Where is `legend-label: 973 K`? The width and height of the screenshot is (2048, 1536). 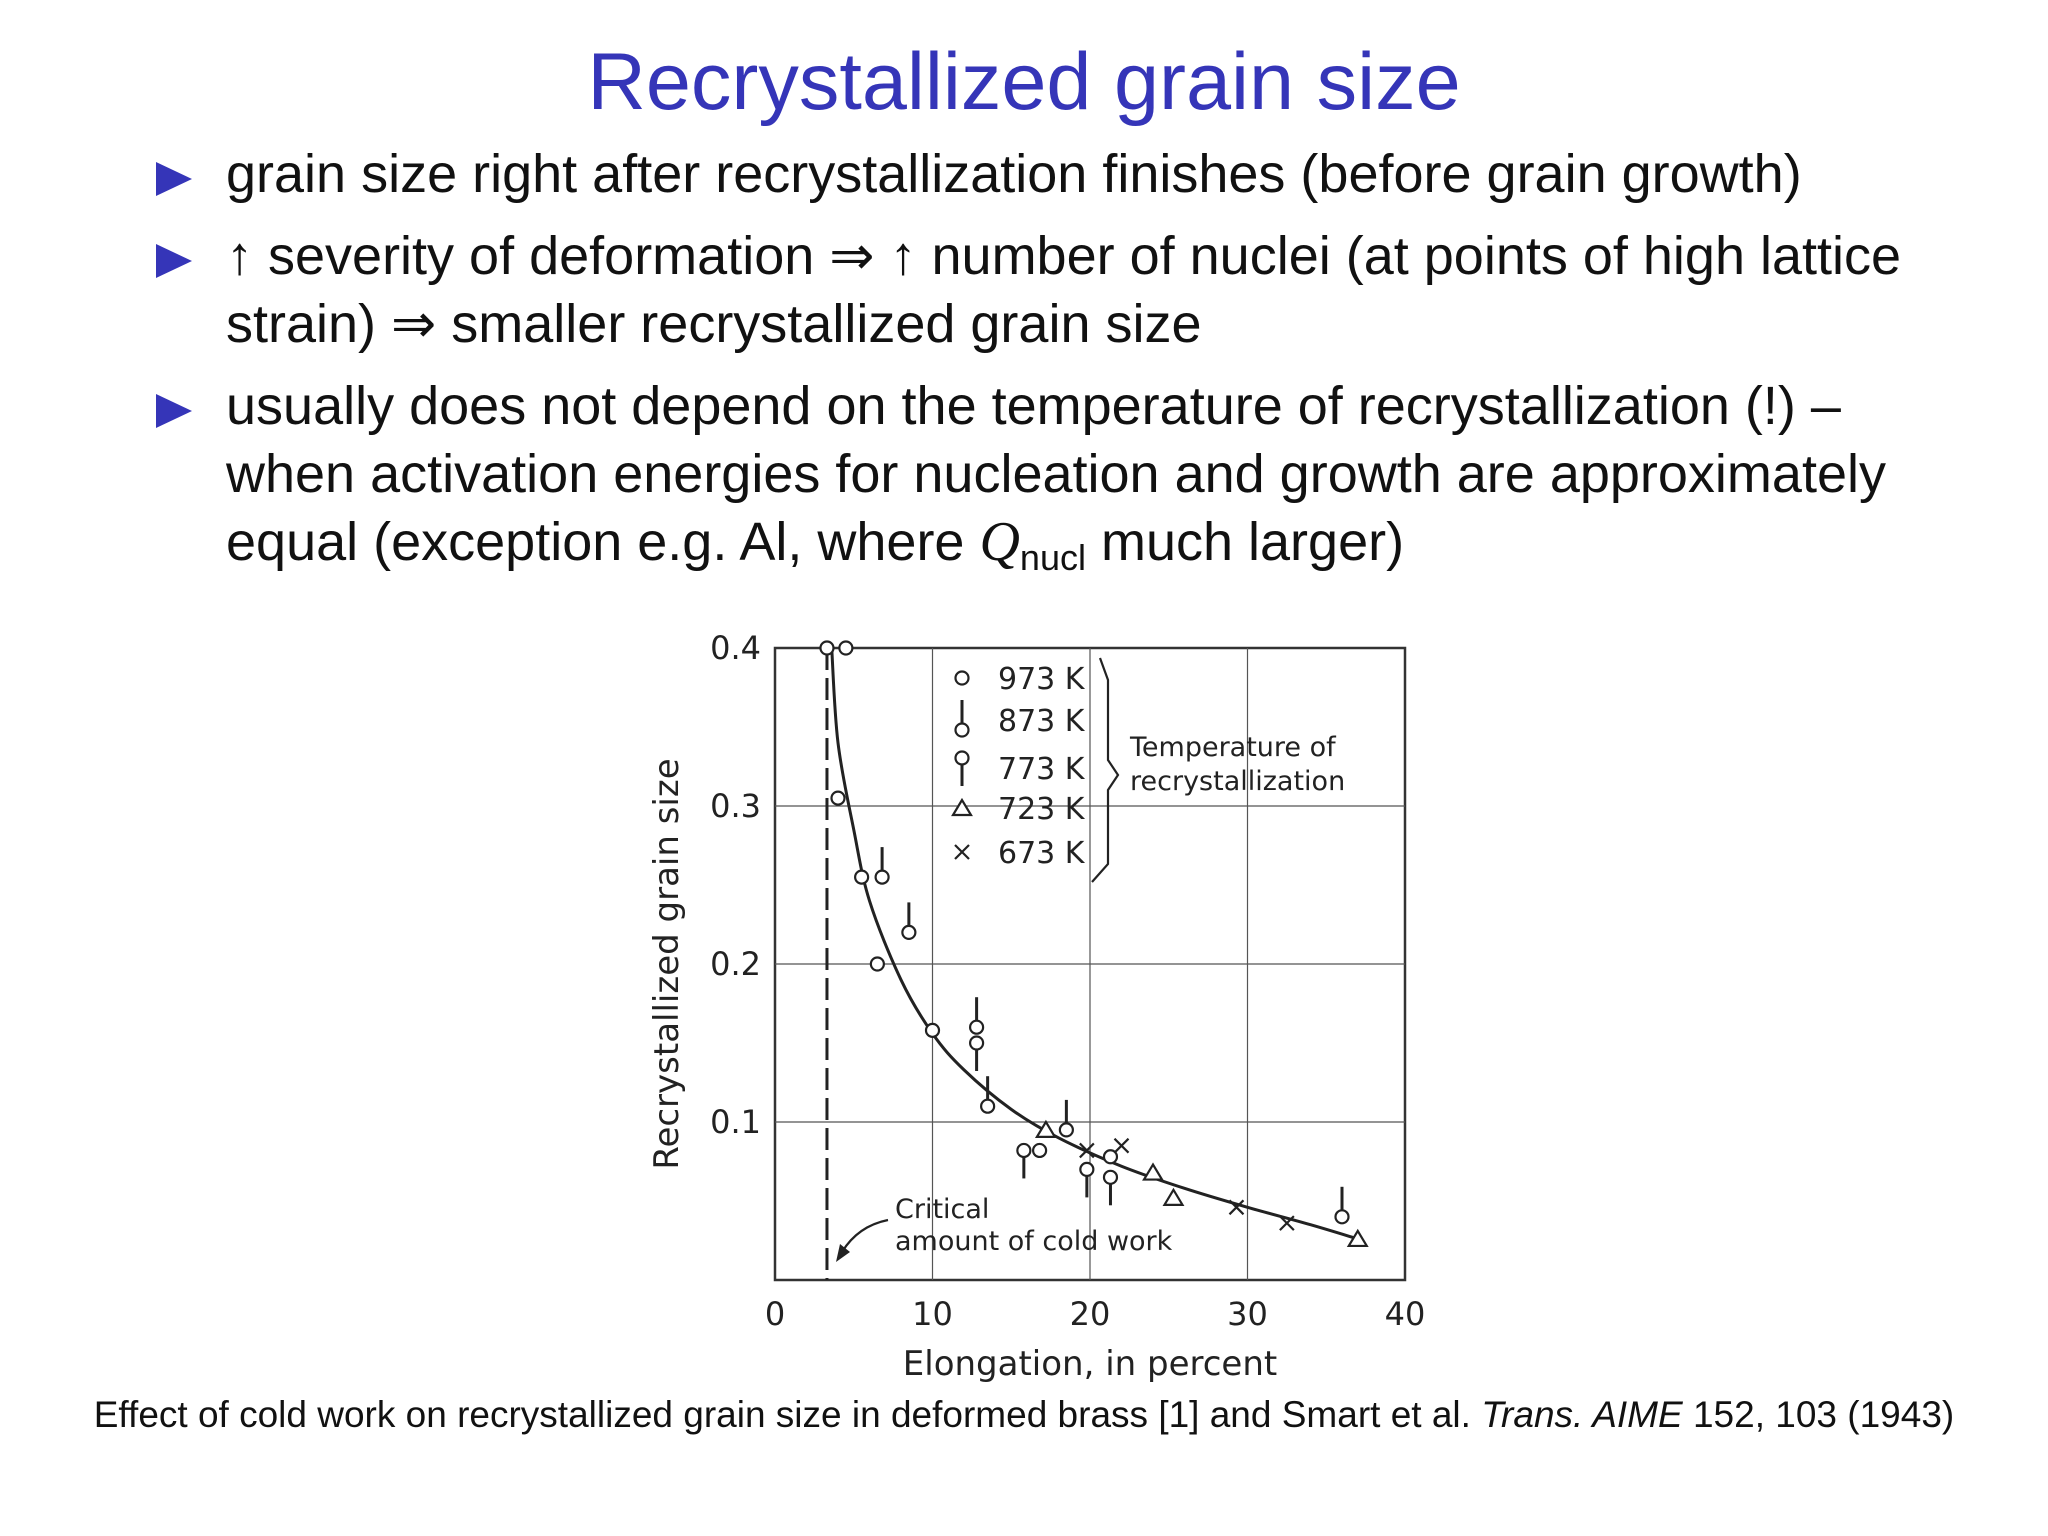 legend-label: 973 K is located at coordinates (1042, 679).